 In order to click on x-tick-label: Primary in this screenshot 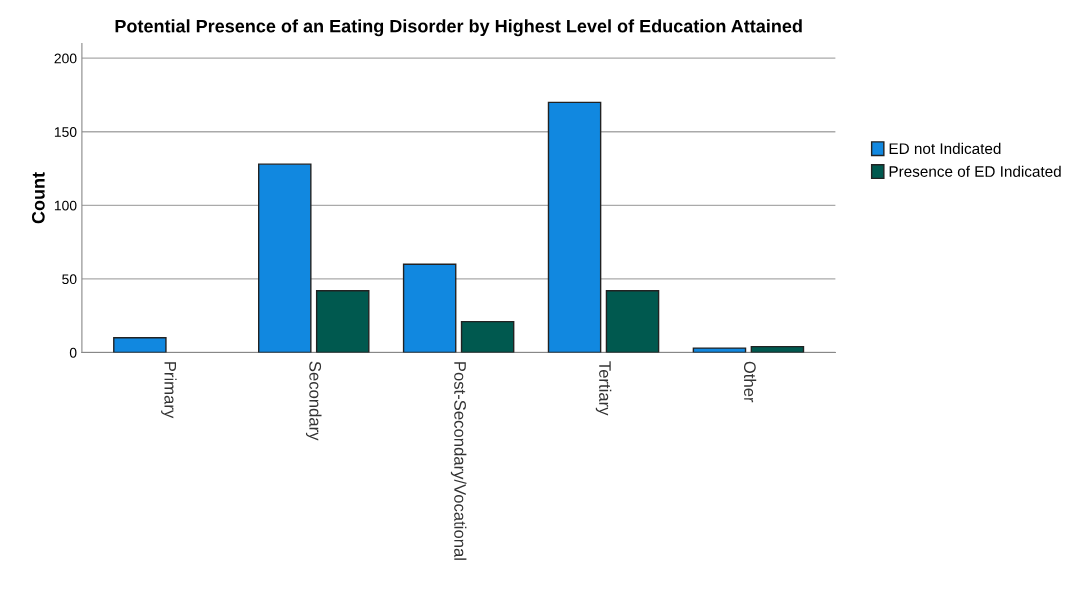, I will do `click(169, 390)`.